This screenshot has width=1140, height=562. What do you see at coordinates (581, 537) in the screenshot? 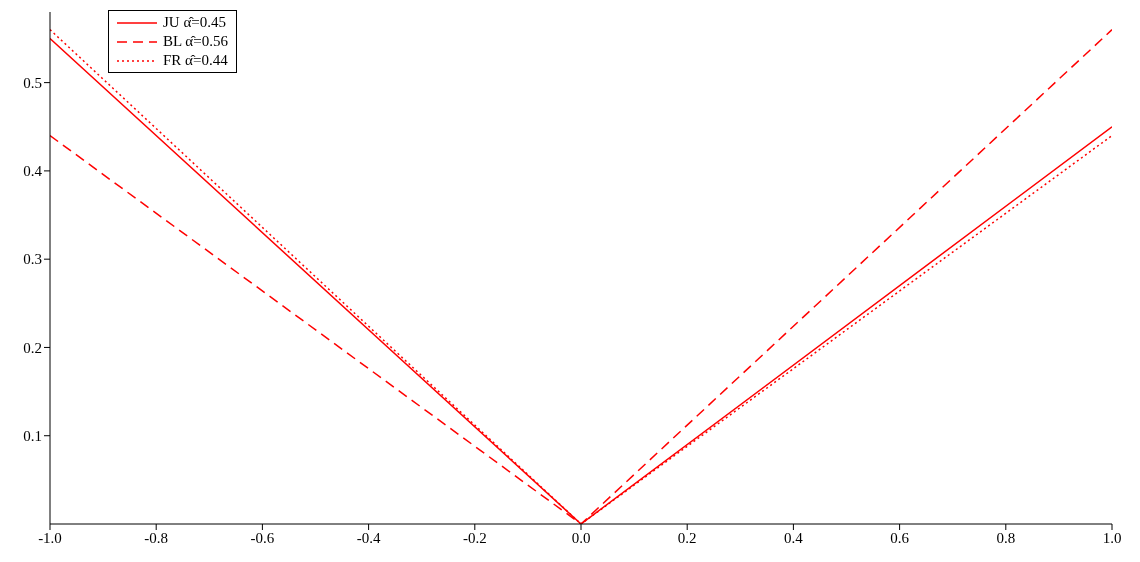
I see `x-tick-label: 0.0` at bounding box center [581, 537].